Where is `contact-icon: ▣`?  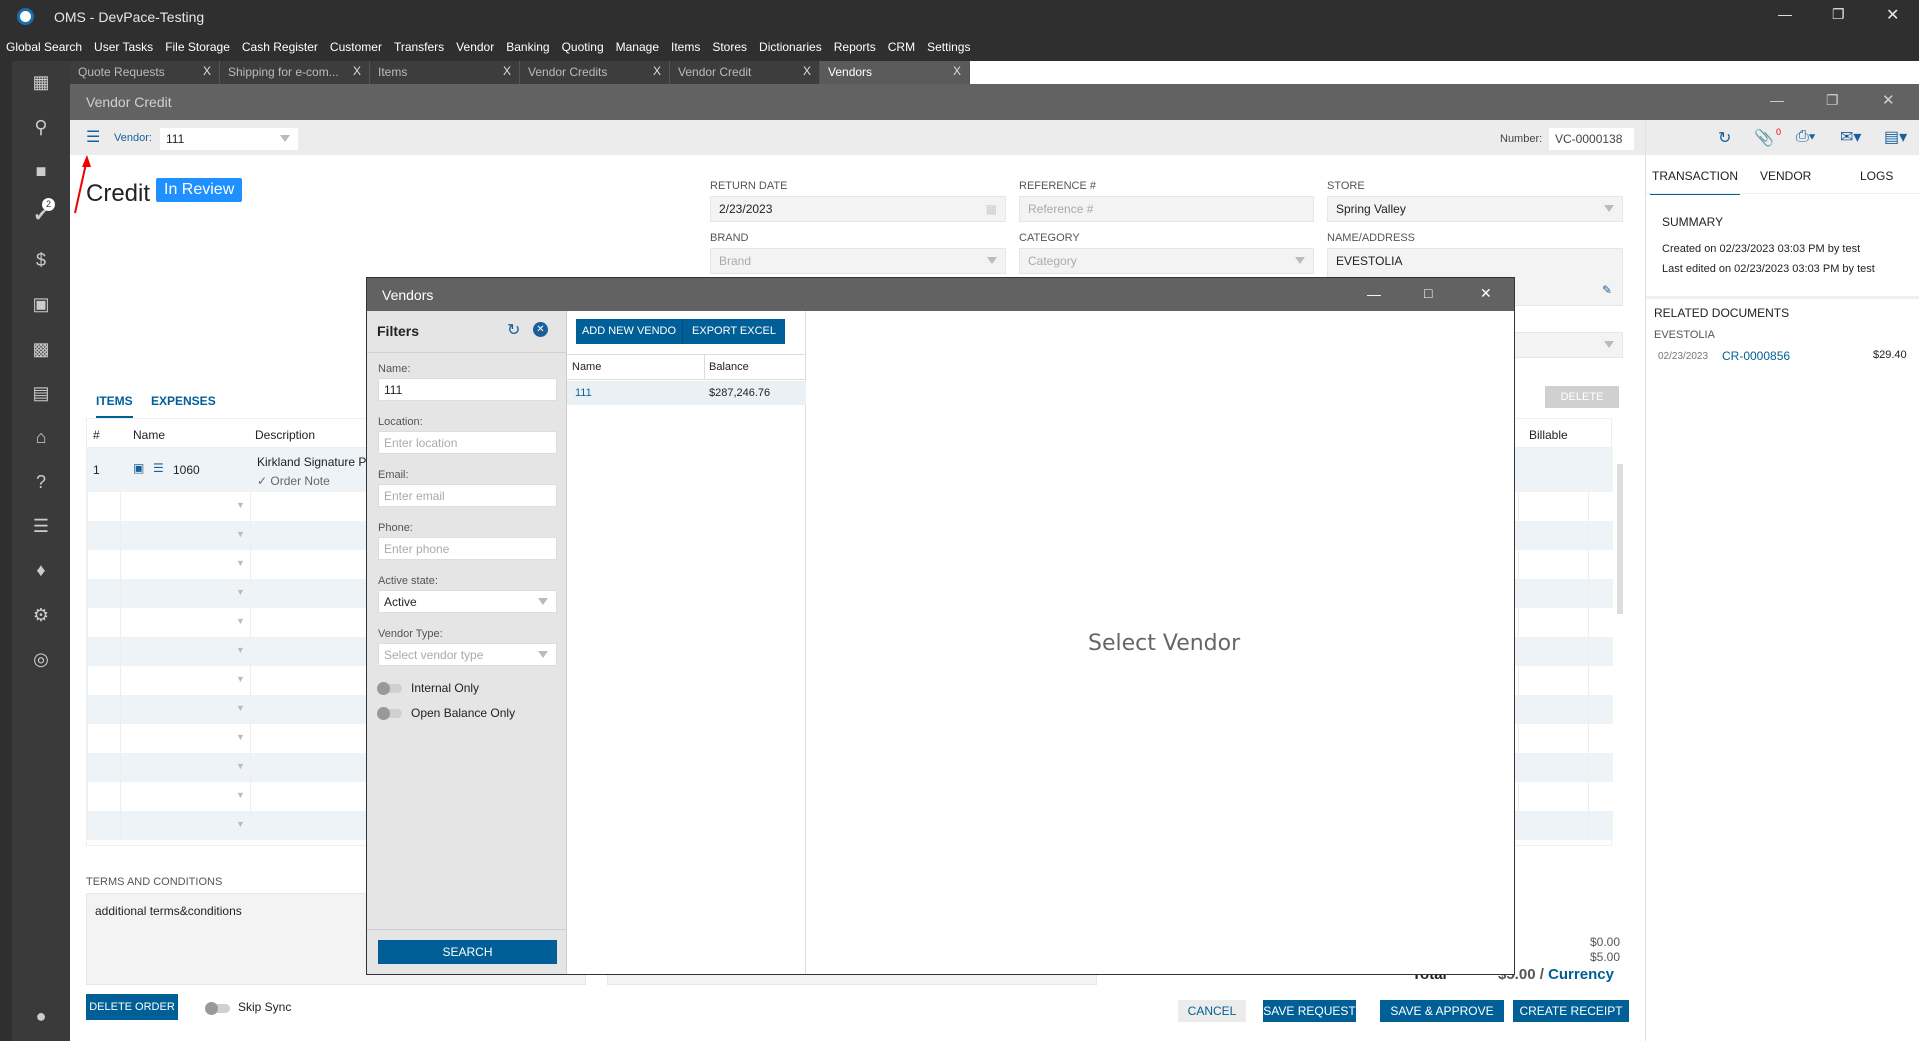
contact-icon: ▣ is located at coordinates (41, 304).